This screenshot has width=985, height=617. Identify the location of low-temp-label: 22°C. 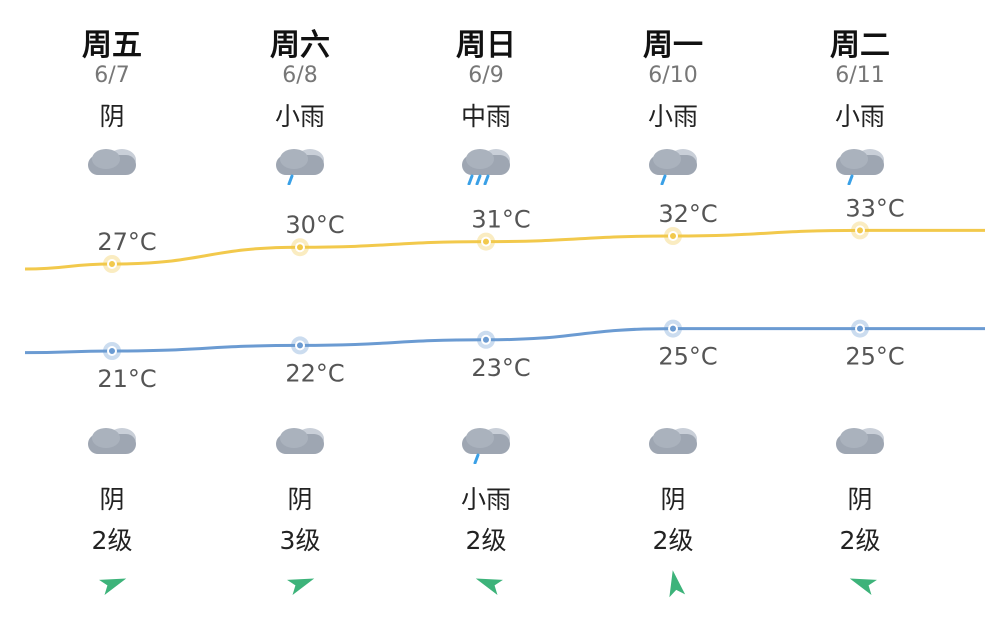
(314, 373).